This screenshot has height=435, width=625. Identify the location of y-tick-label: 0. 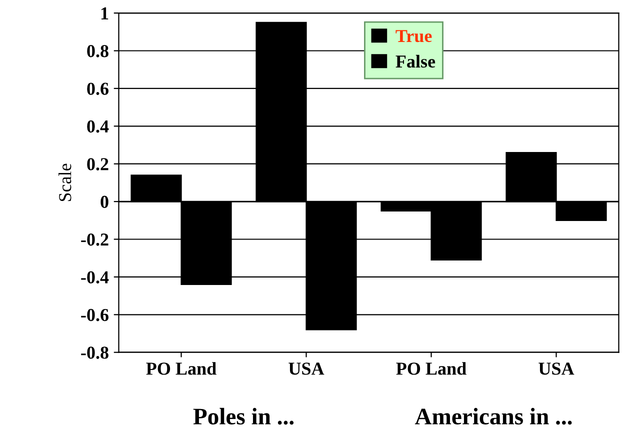
(104, 202).